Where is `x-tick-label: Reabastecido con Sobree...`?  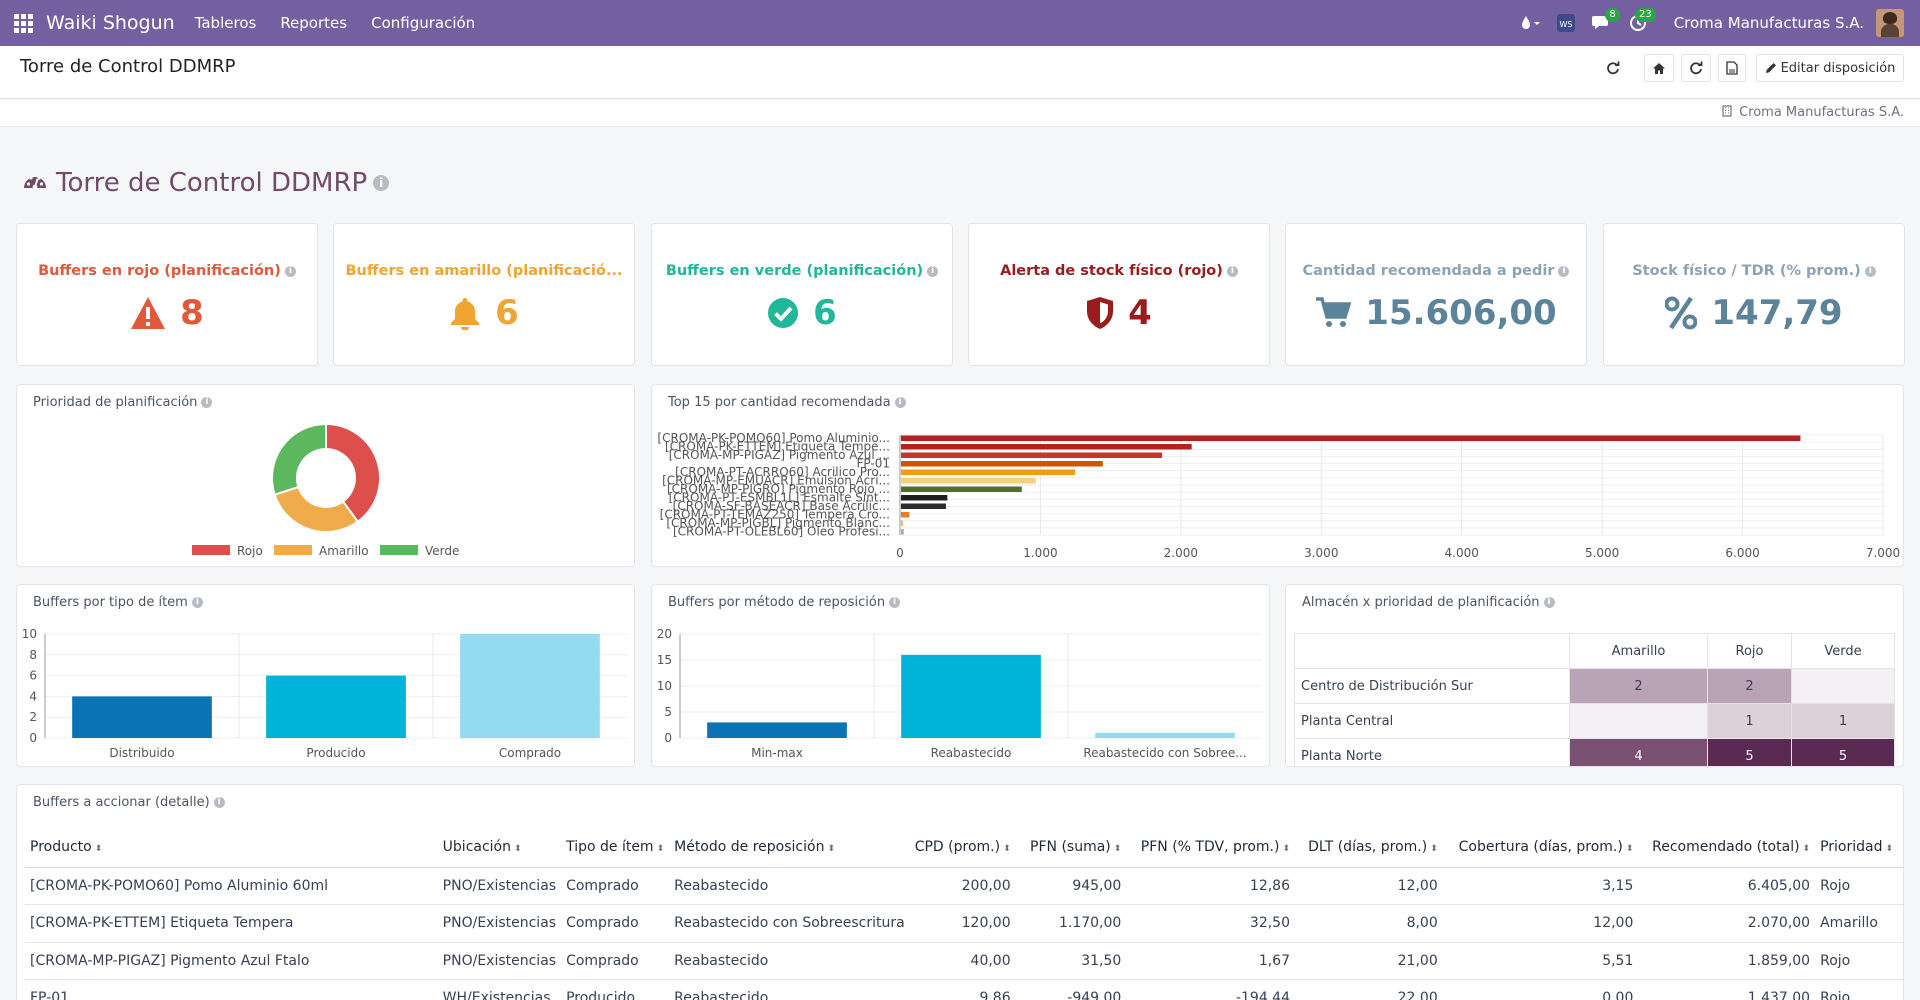 x-tick-label: Reabastecido con Sobree... is located at coordinates (1164, 753).